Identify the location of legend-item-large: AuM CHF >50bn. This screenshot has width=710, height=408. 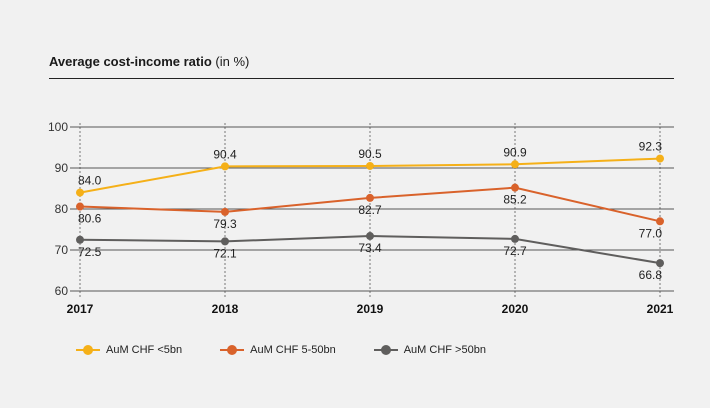
(429, 350).